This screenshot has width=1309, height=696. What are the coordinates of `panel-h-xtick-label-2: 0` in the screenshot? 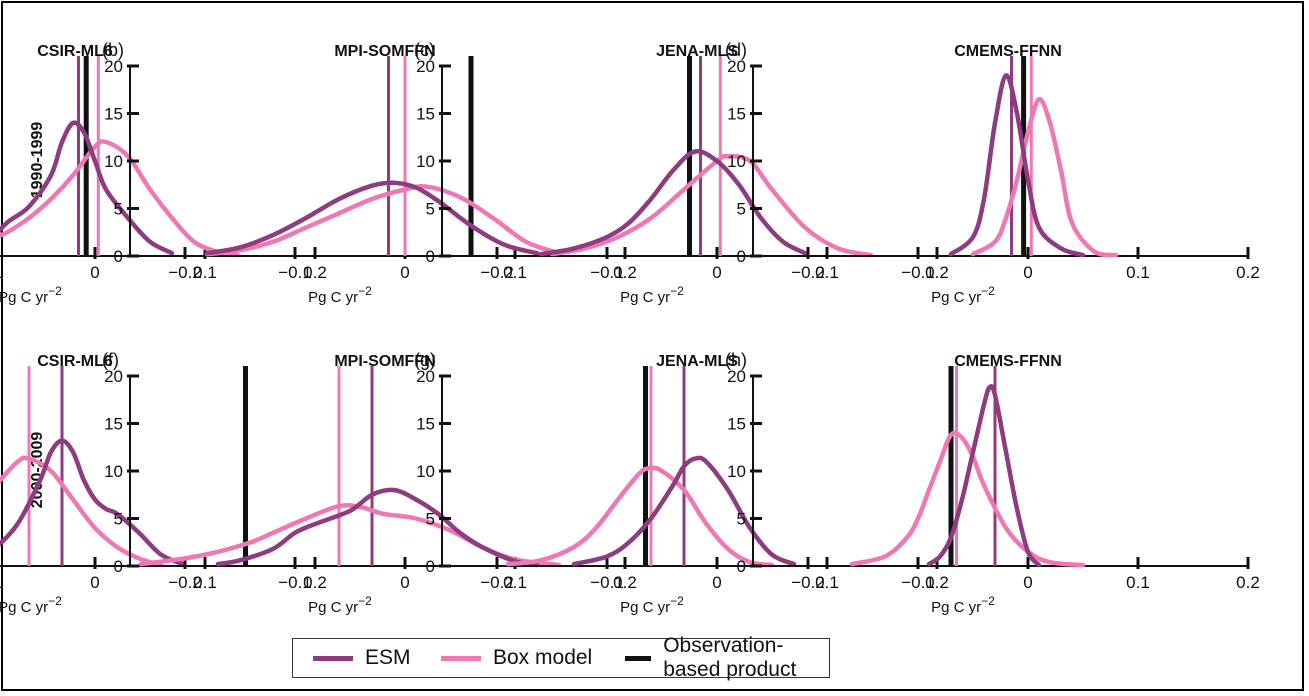 It's located at (1027, 582).